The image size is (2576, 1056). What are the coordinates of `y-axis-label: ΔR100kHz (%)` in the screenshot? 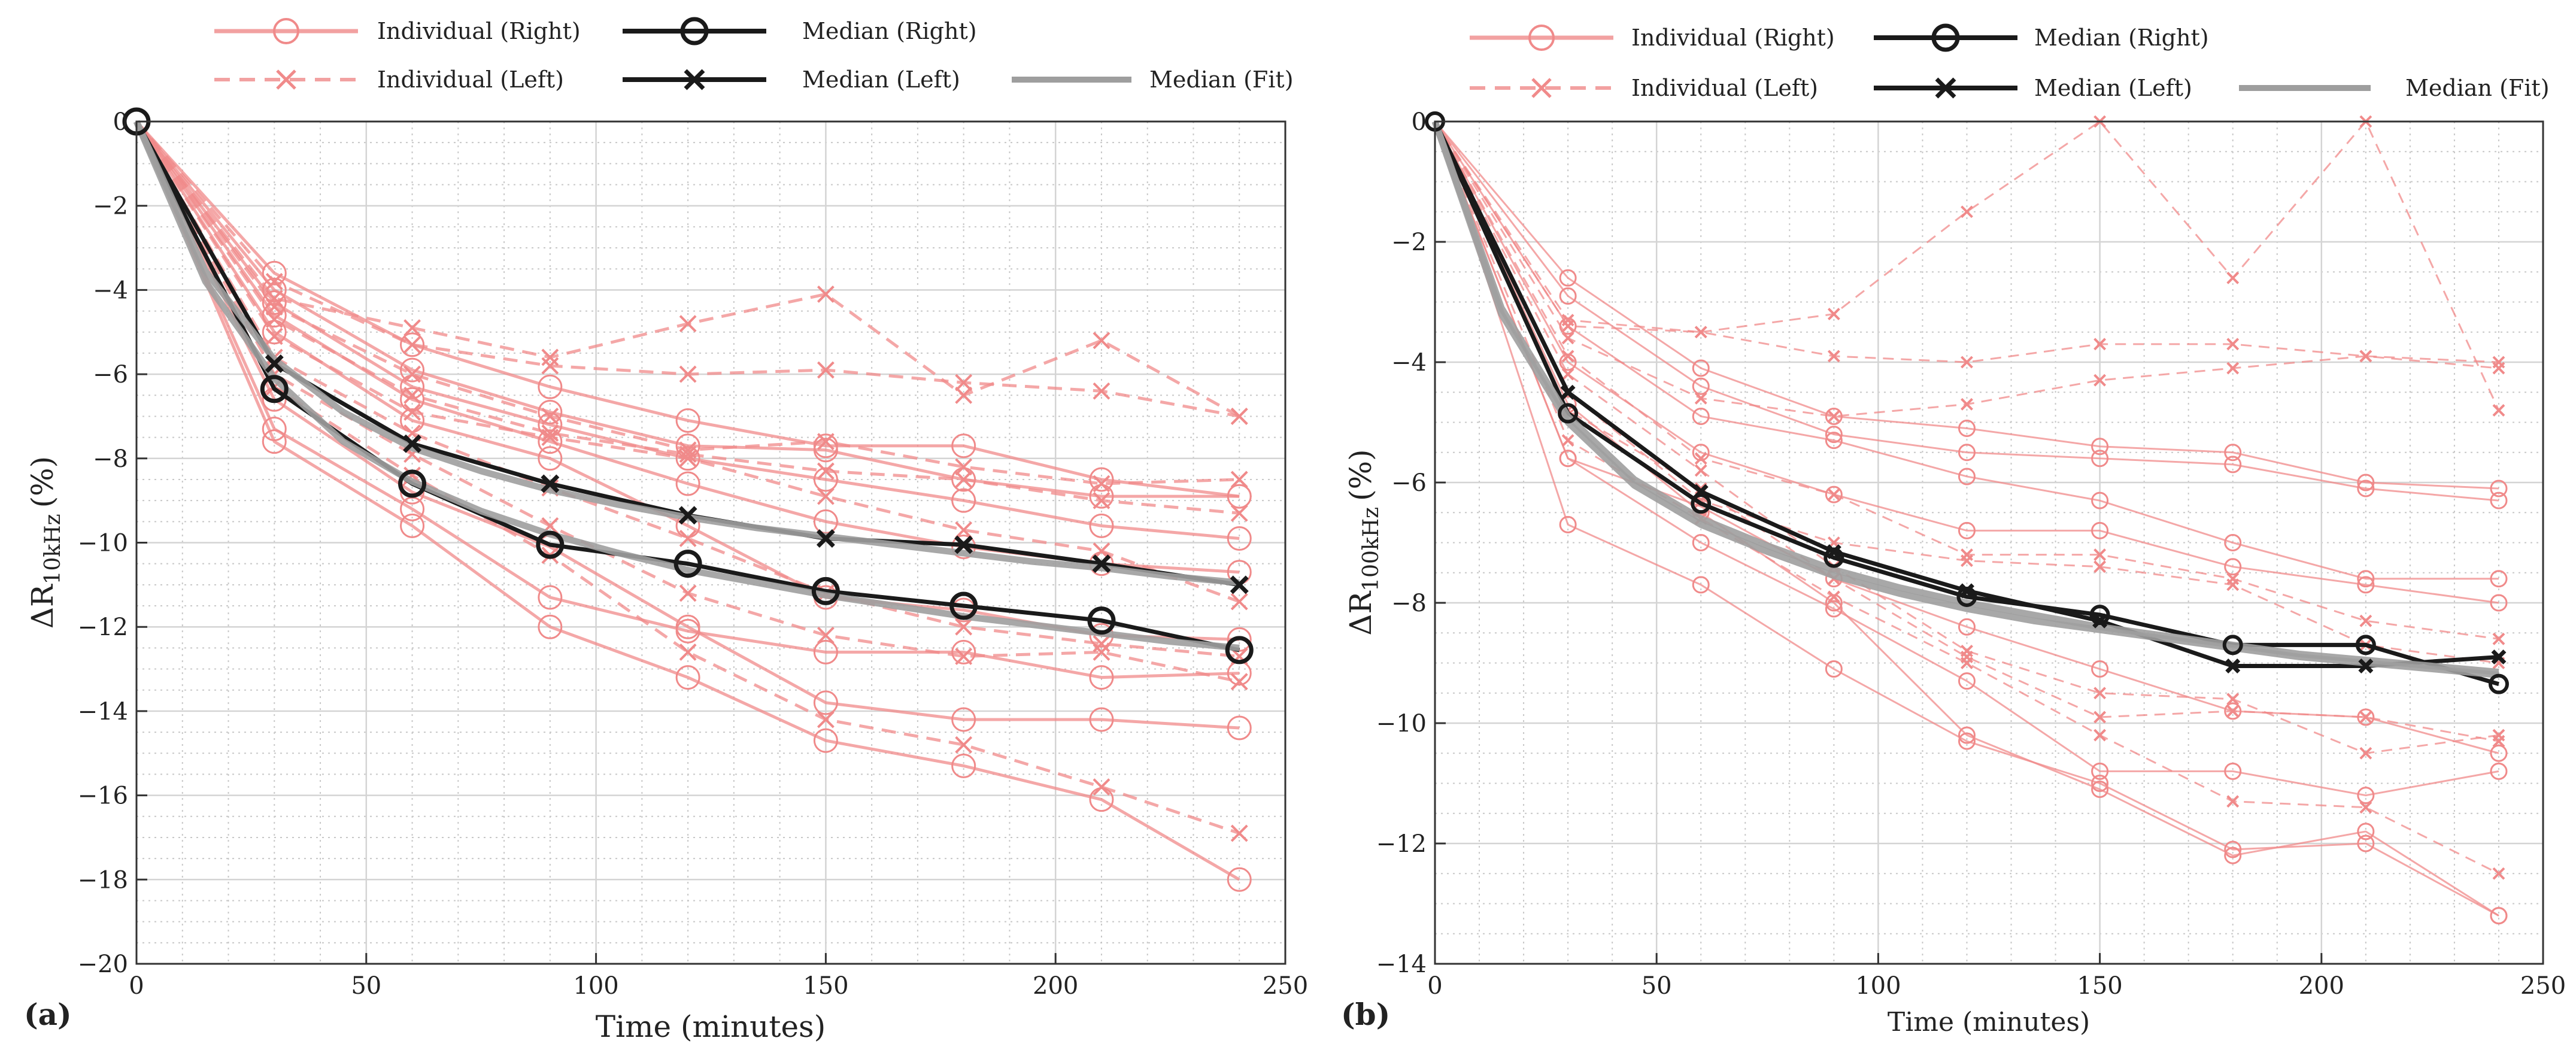 It's located at (1363, 542).